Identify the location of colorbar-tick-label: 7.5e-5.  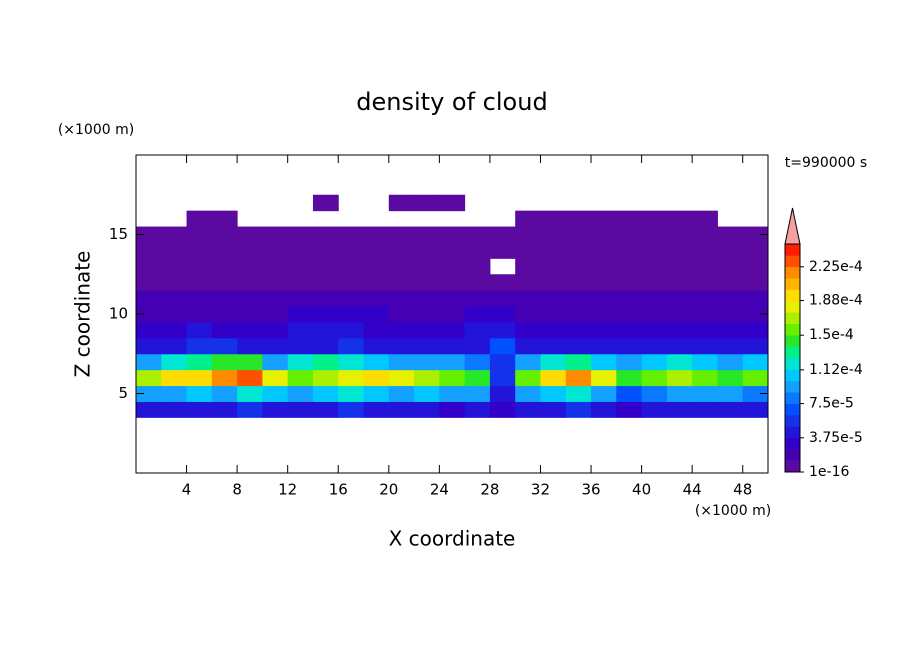
(831, 404).